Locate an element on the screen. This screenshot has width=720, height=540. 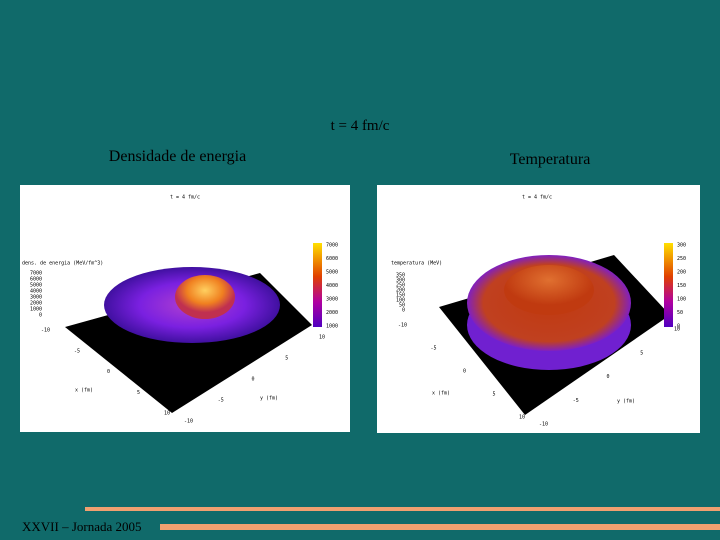
z-tick-label: 150 is located at coordinates (400, 296).